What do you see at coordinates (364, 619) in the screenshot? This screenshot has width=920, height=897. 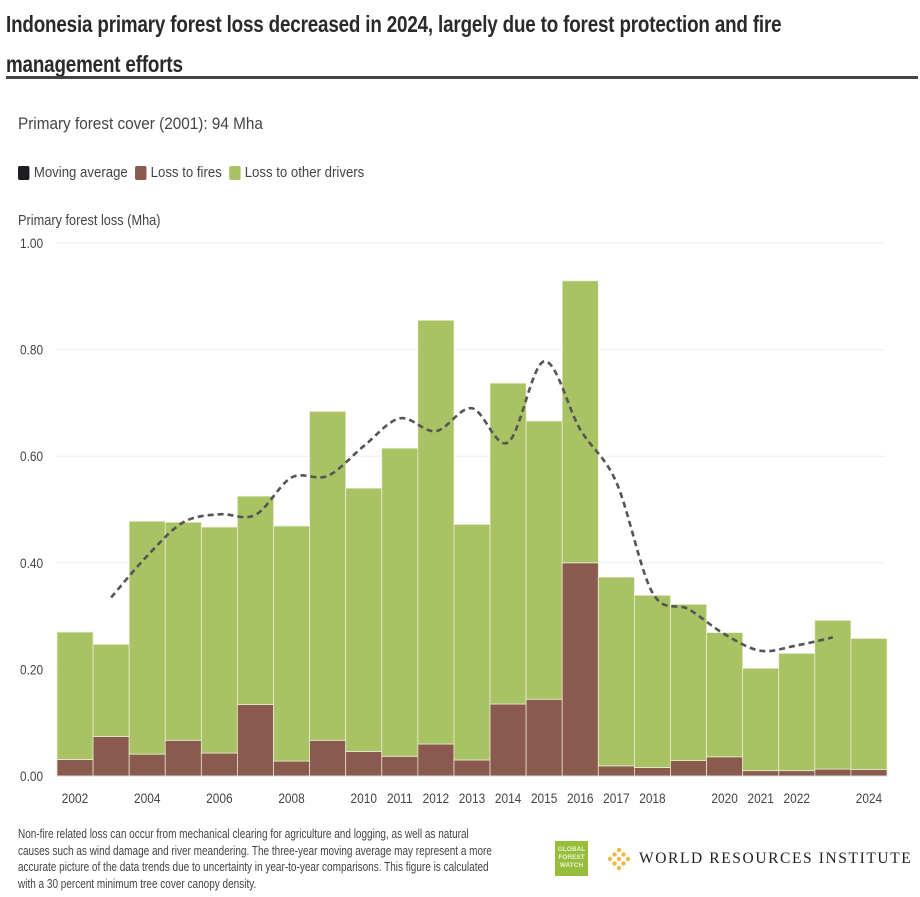 I see `bar-other-drivers-2010` at bounding box center [364, 619].